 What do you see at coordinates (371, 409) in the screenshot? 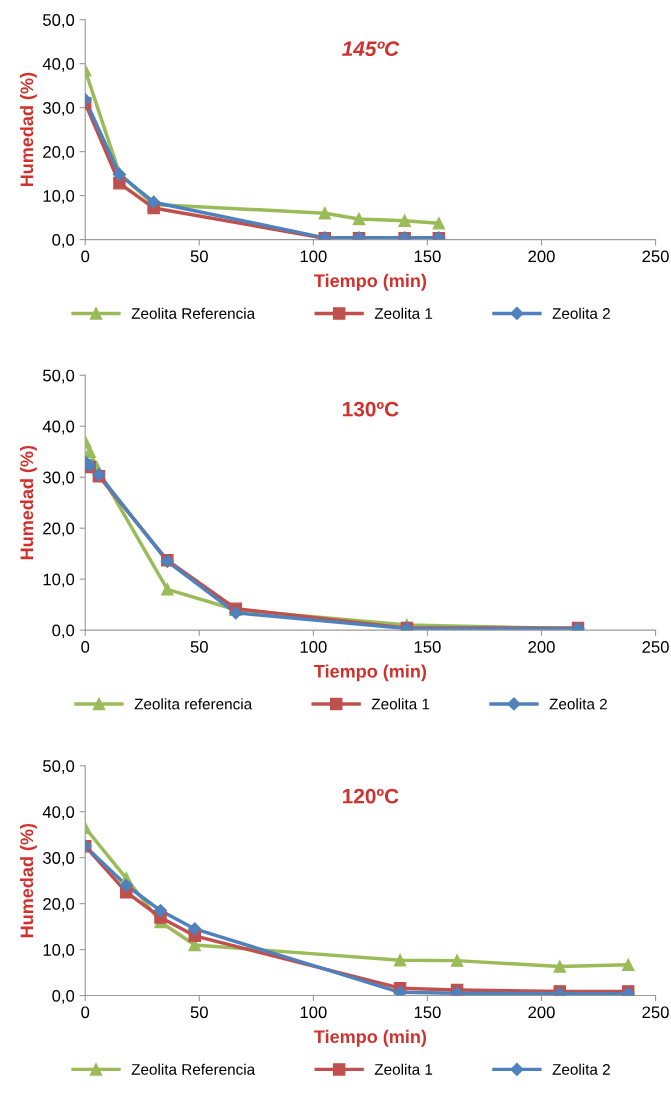
I see `text: 130ºC` at bounding box center [371, 409].